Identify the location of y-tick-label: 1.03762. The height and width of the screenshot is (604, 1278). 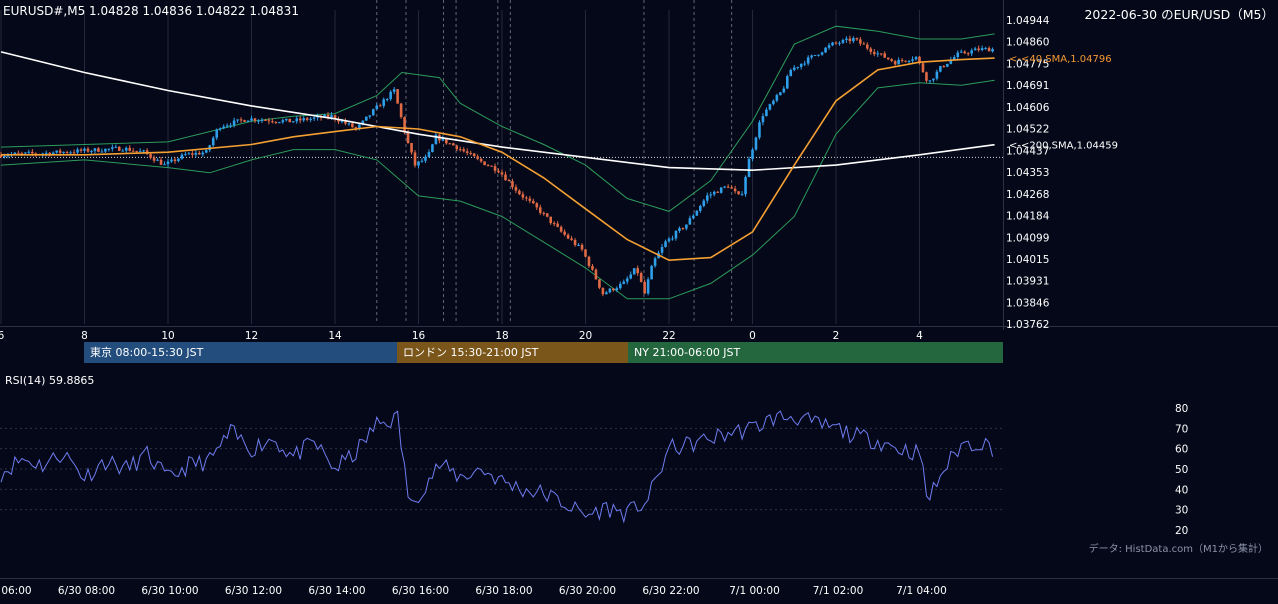
(1027, 325).